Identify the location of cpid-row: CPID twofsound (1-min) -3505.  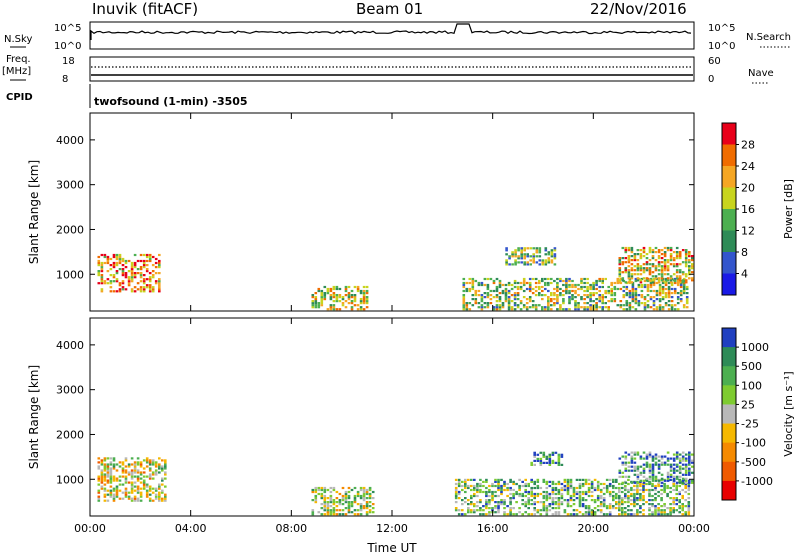
(127, 96).